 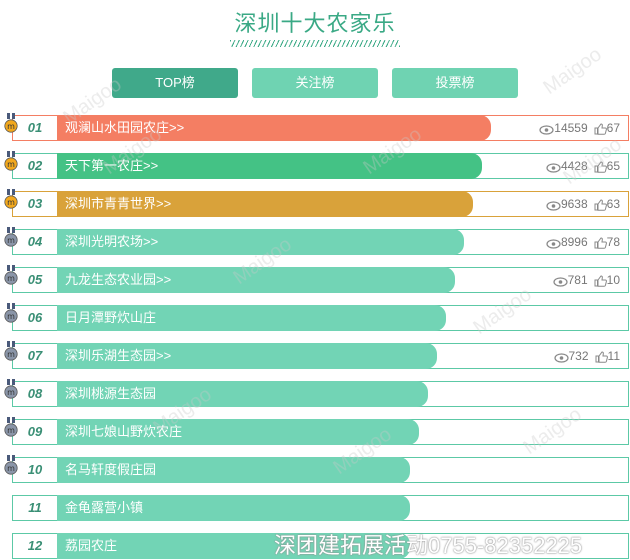 What do you see at coordinates (578, 356) in the screenshot?
I see `view-count: 732` at bounding box center [578, 356].